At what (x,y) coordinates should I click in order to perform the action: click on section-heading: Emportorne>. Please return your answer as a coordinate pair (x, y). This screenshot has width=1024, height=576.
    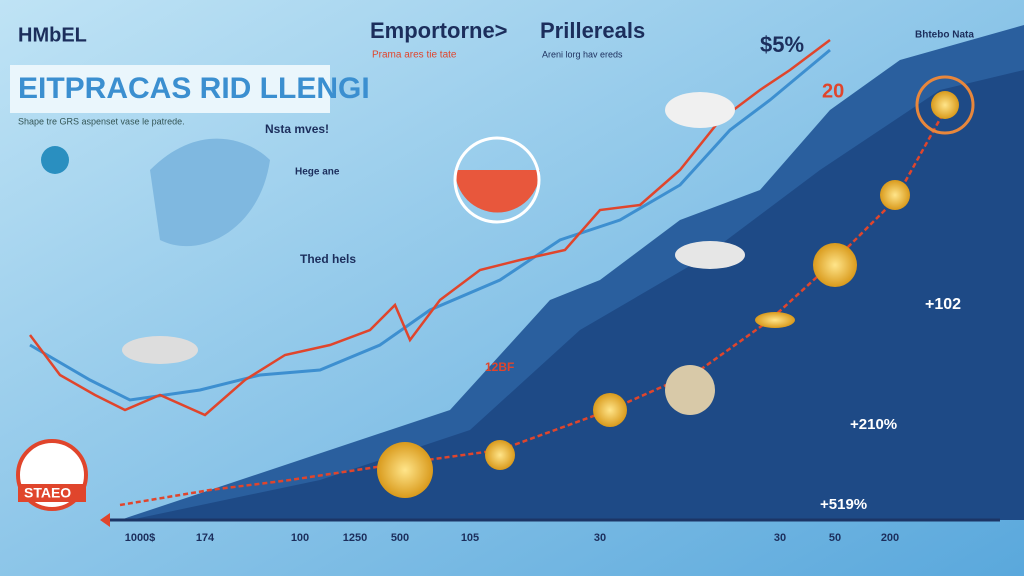
    Looking at the image, I should click on (439, 30).